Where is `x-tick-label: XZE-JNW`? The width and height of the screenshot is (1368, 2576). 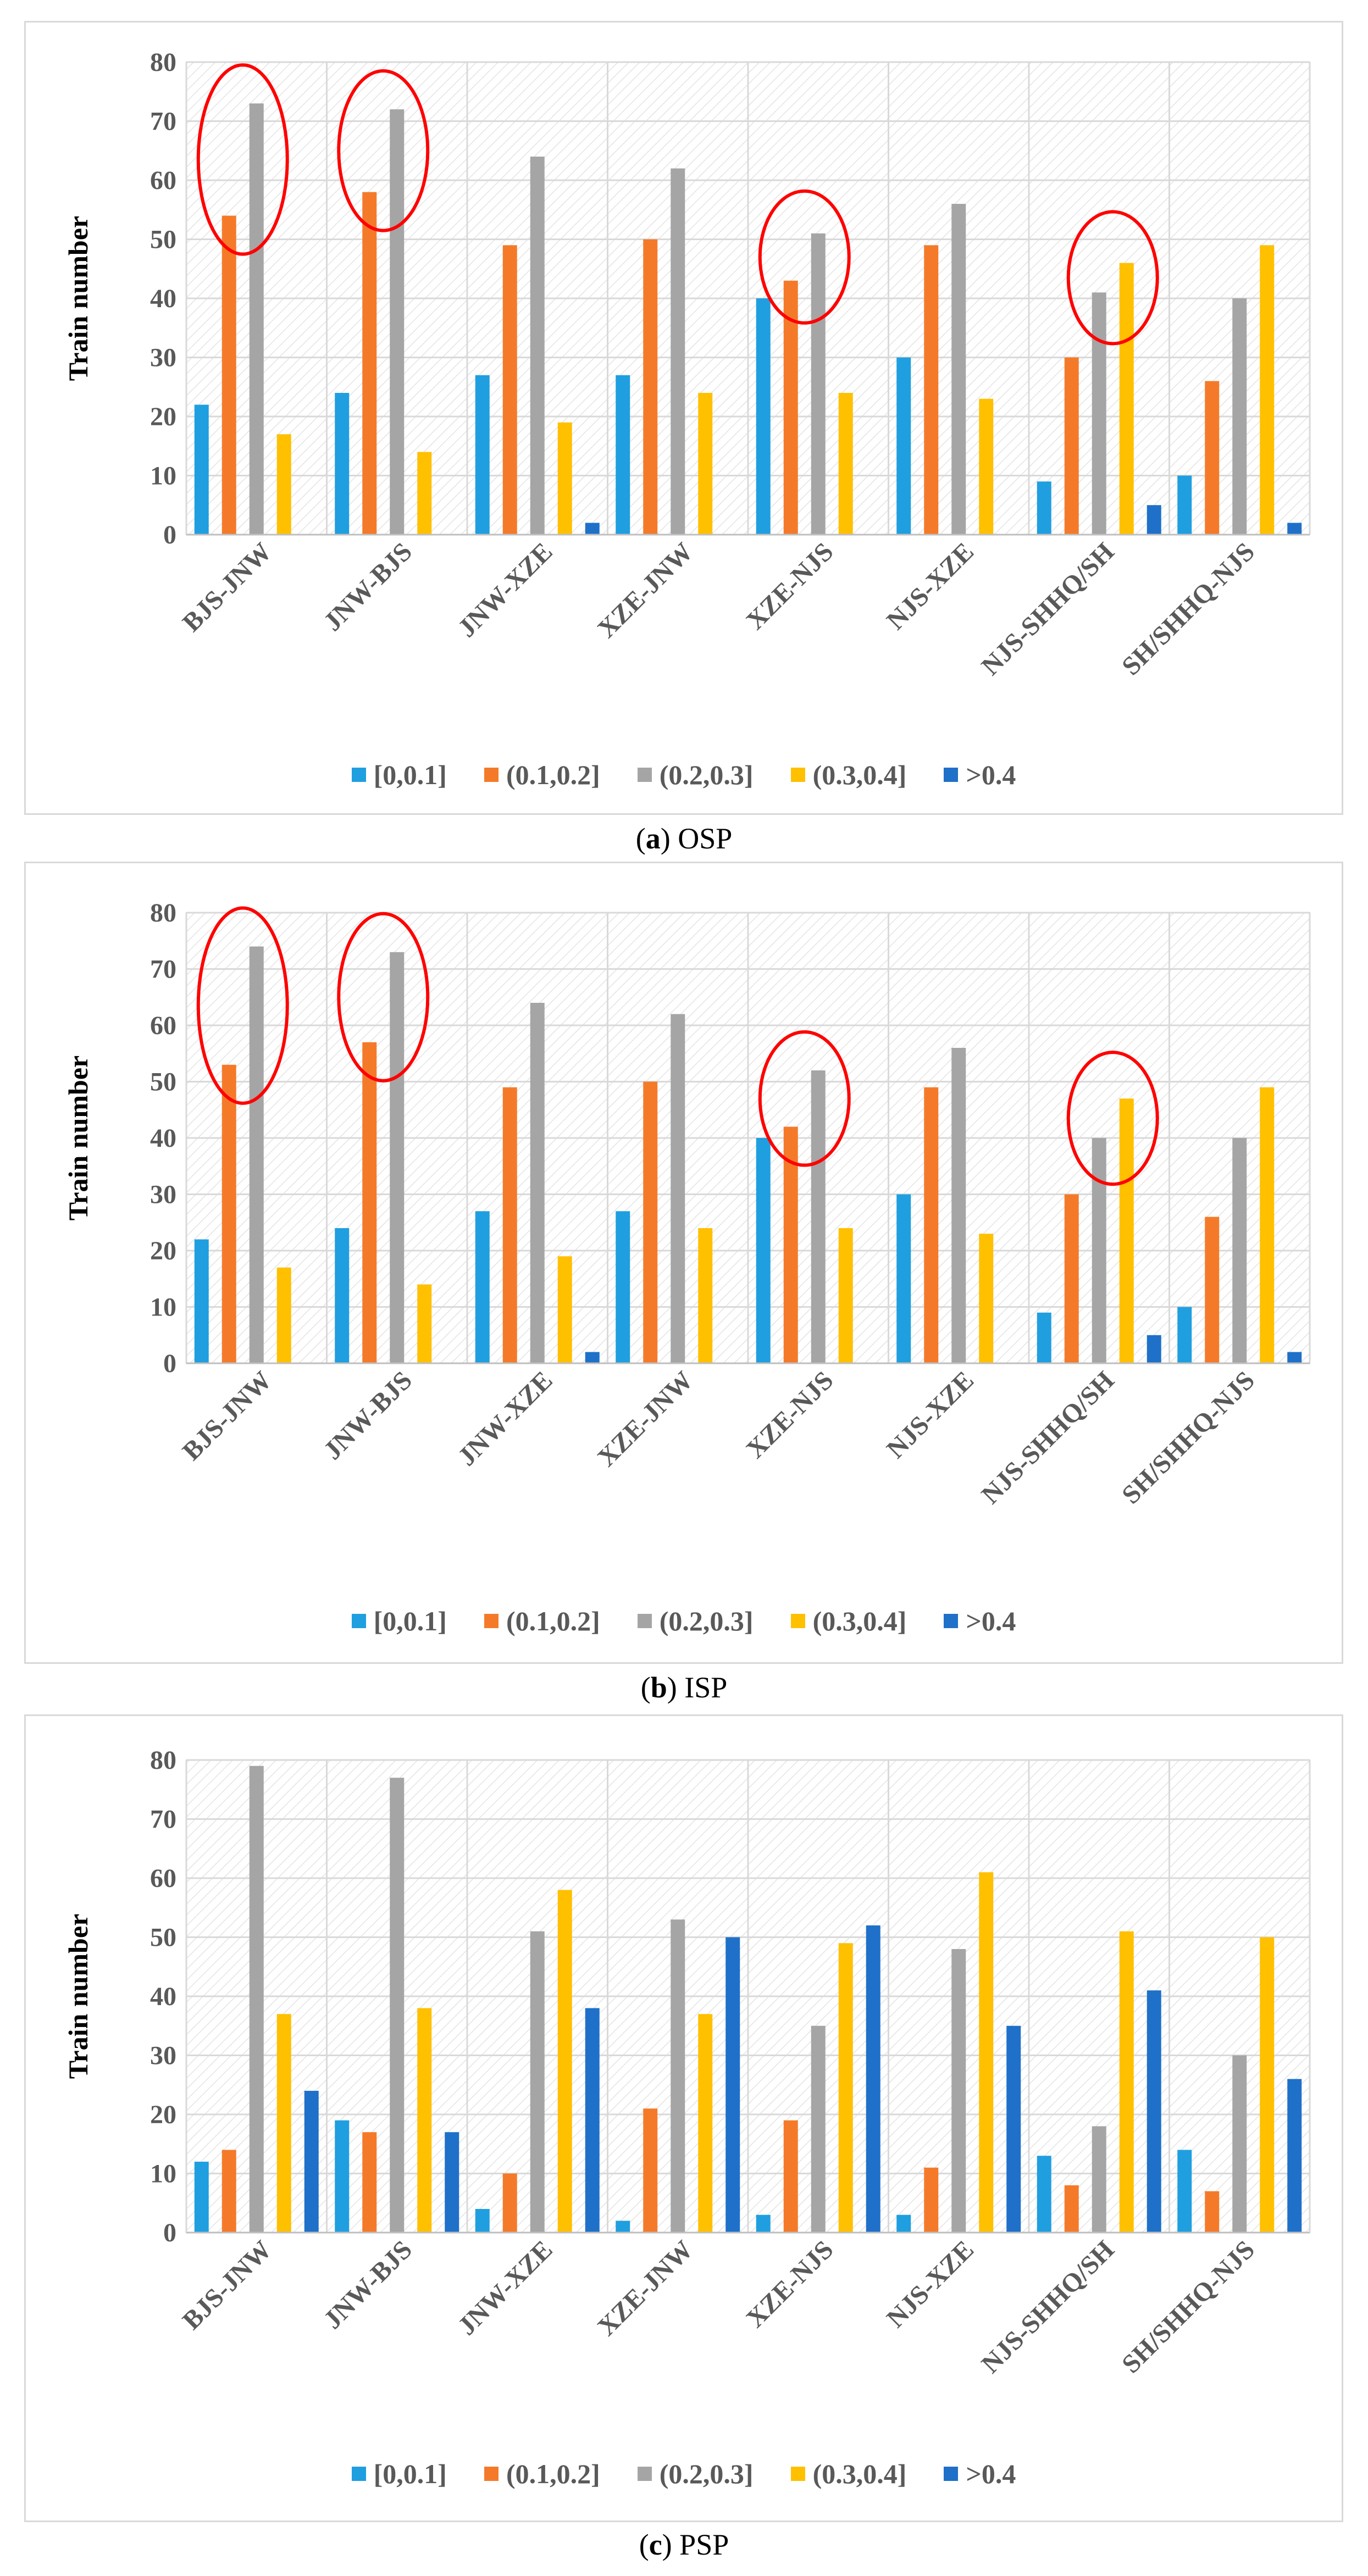
x-tick-label: XZE-JNW is located at coordinates (645, 590).